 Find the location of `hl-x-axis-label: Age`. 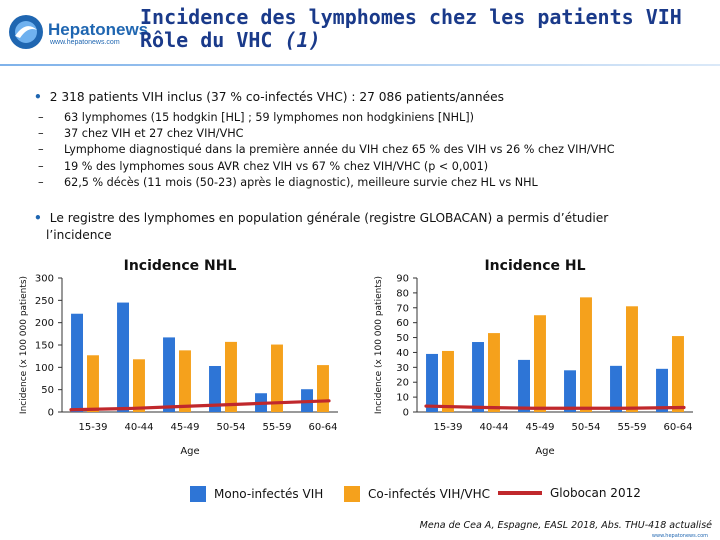

hl-x-axis-label: Age is located at coordinates (544, 451).